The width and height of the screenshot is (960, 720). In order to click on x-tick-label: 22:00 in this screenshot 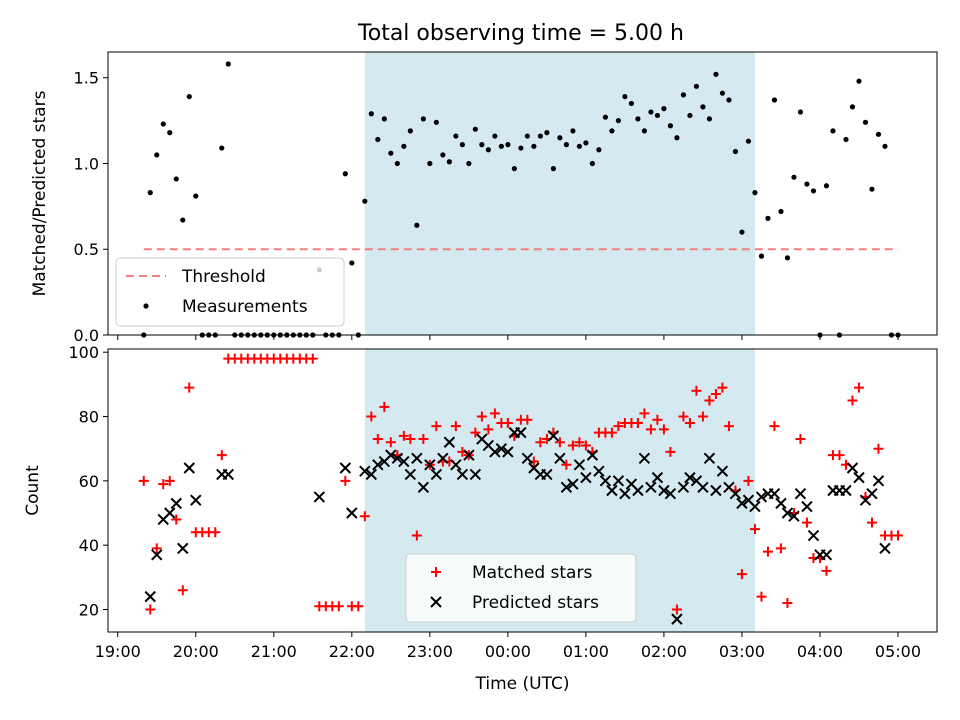, I will do `click(352, 651)`.